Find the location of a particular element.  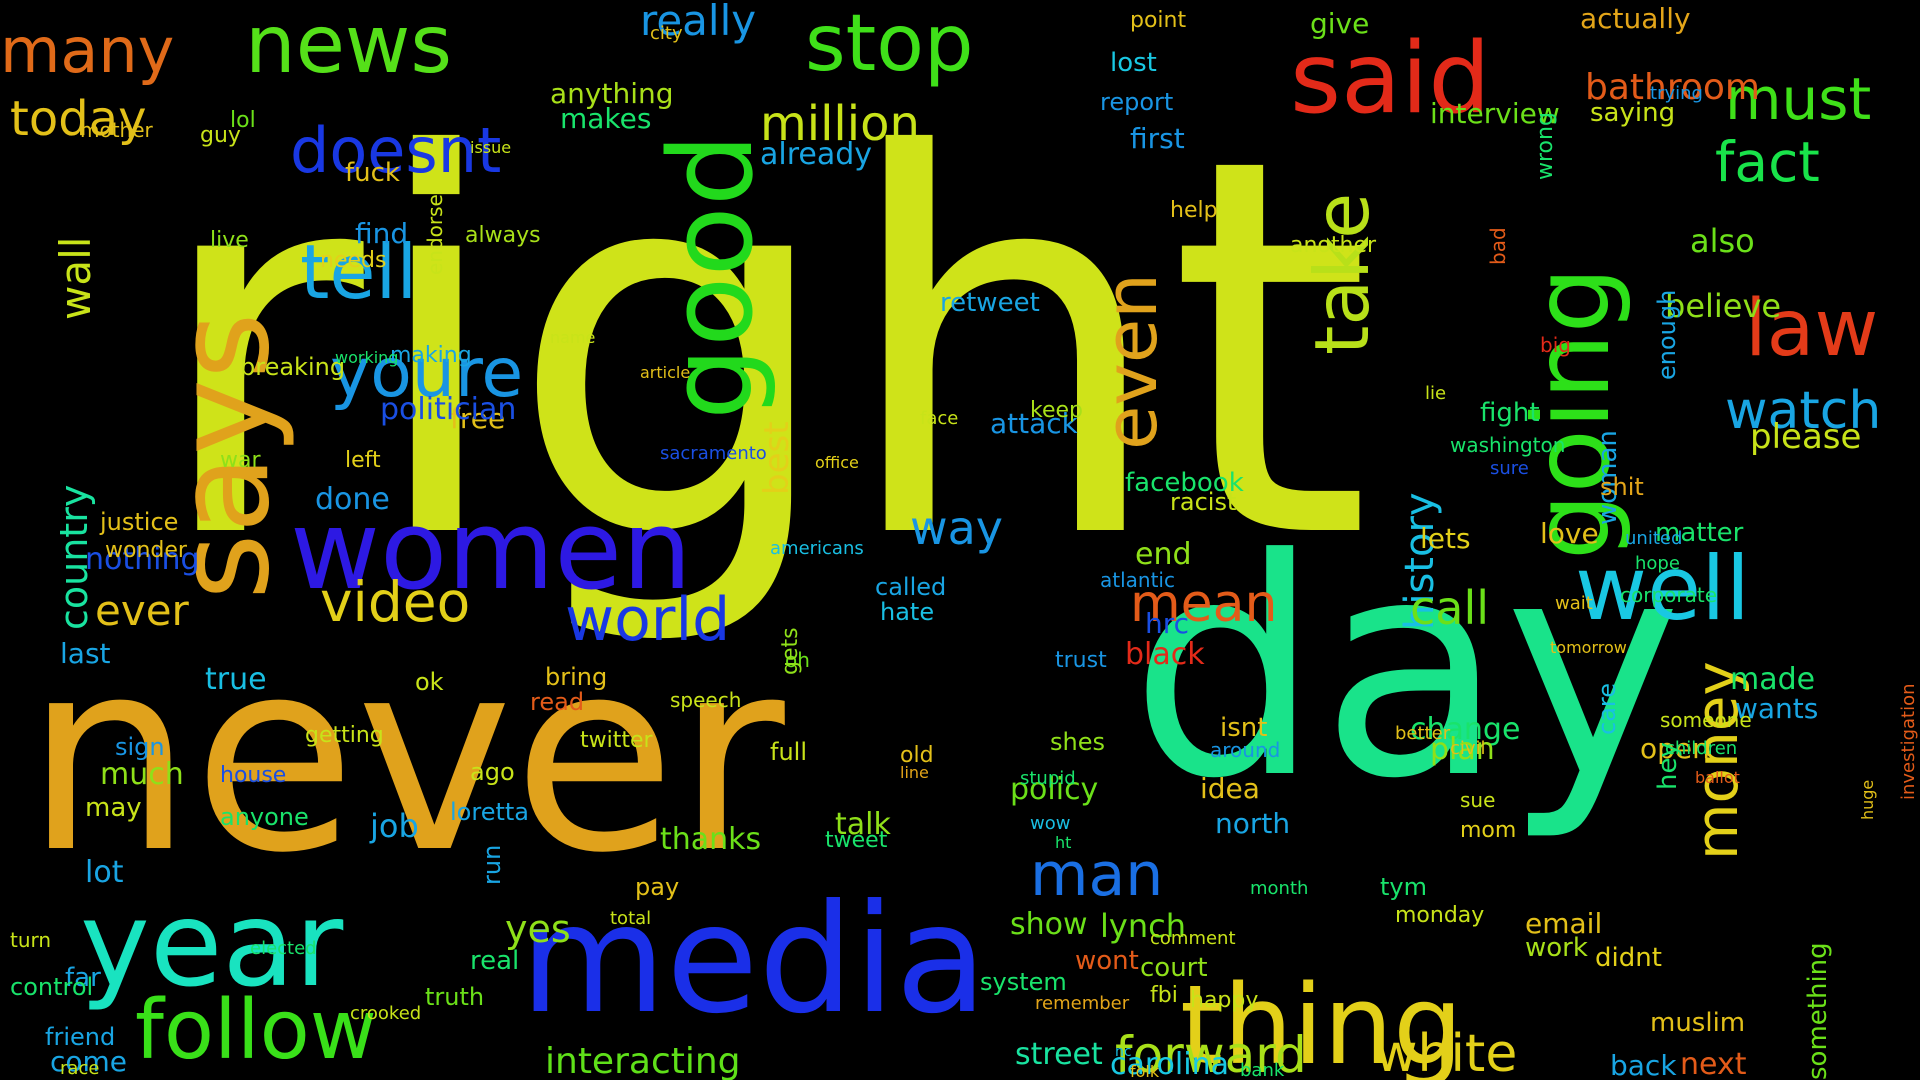

word-racist: racist is located at coordinates (1203, 502).